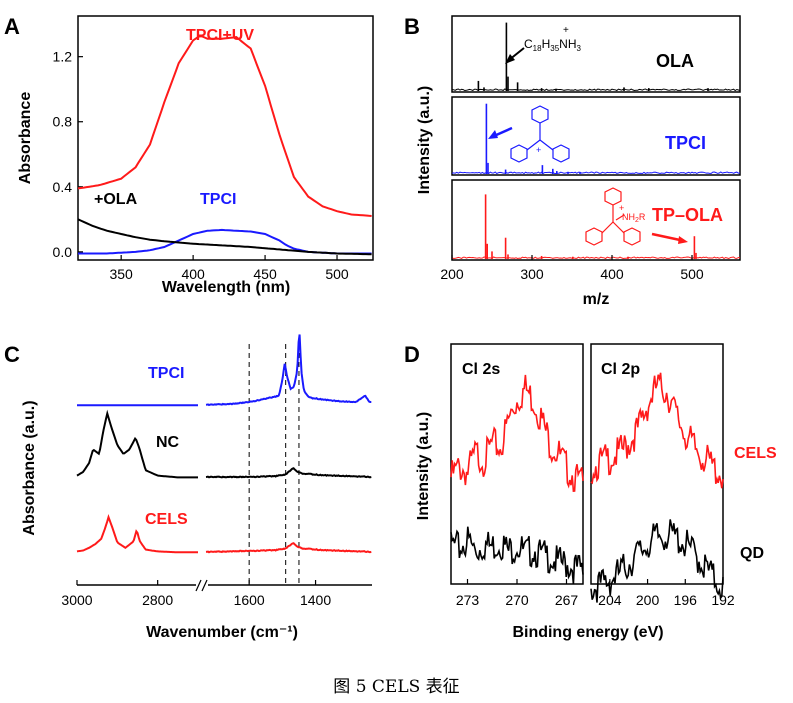 The width and height of the screenshot is (793, 703). I want to click on panel-a-frame, so click(225, 138).